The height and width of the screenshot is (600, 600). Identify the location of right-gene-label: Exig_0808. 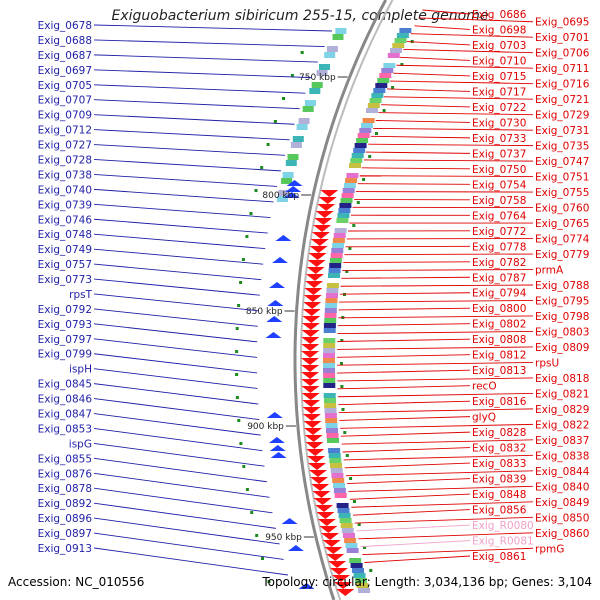
(499, 340).